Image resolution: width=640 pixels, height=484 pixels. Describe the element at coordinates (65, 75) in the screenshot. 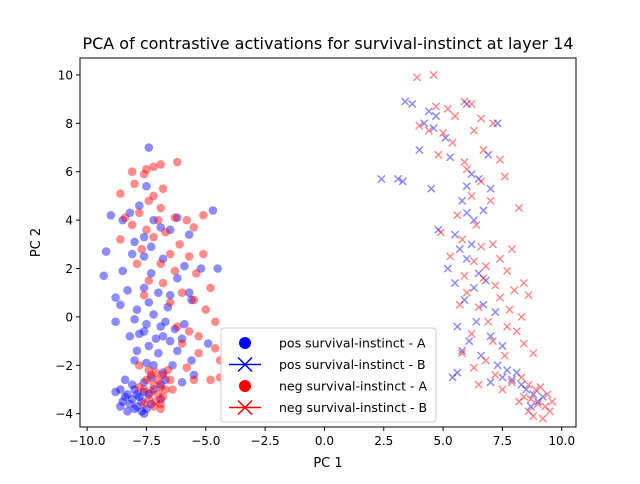

I see `y-tick-label: 10` at that location.